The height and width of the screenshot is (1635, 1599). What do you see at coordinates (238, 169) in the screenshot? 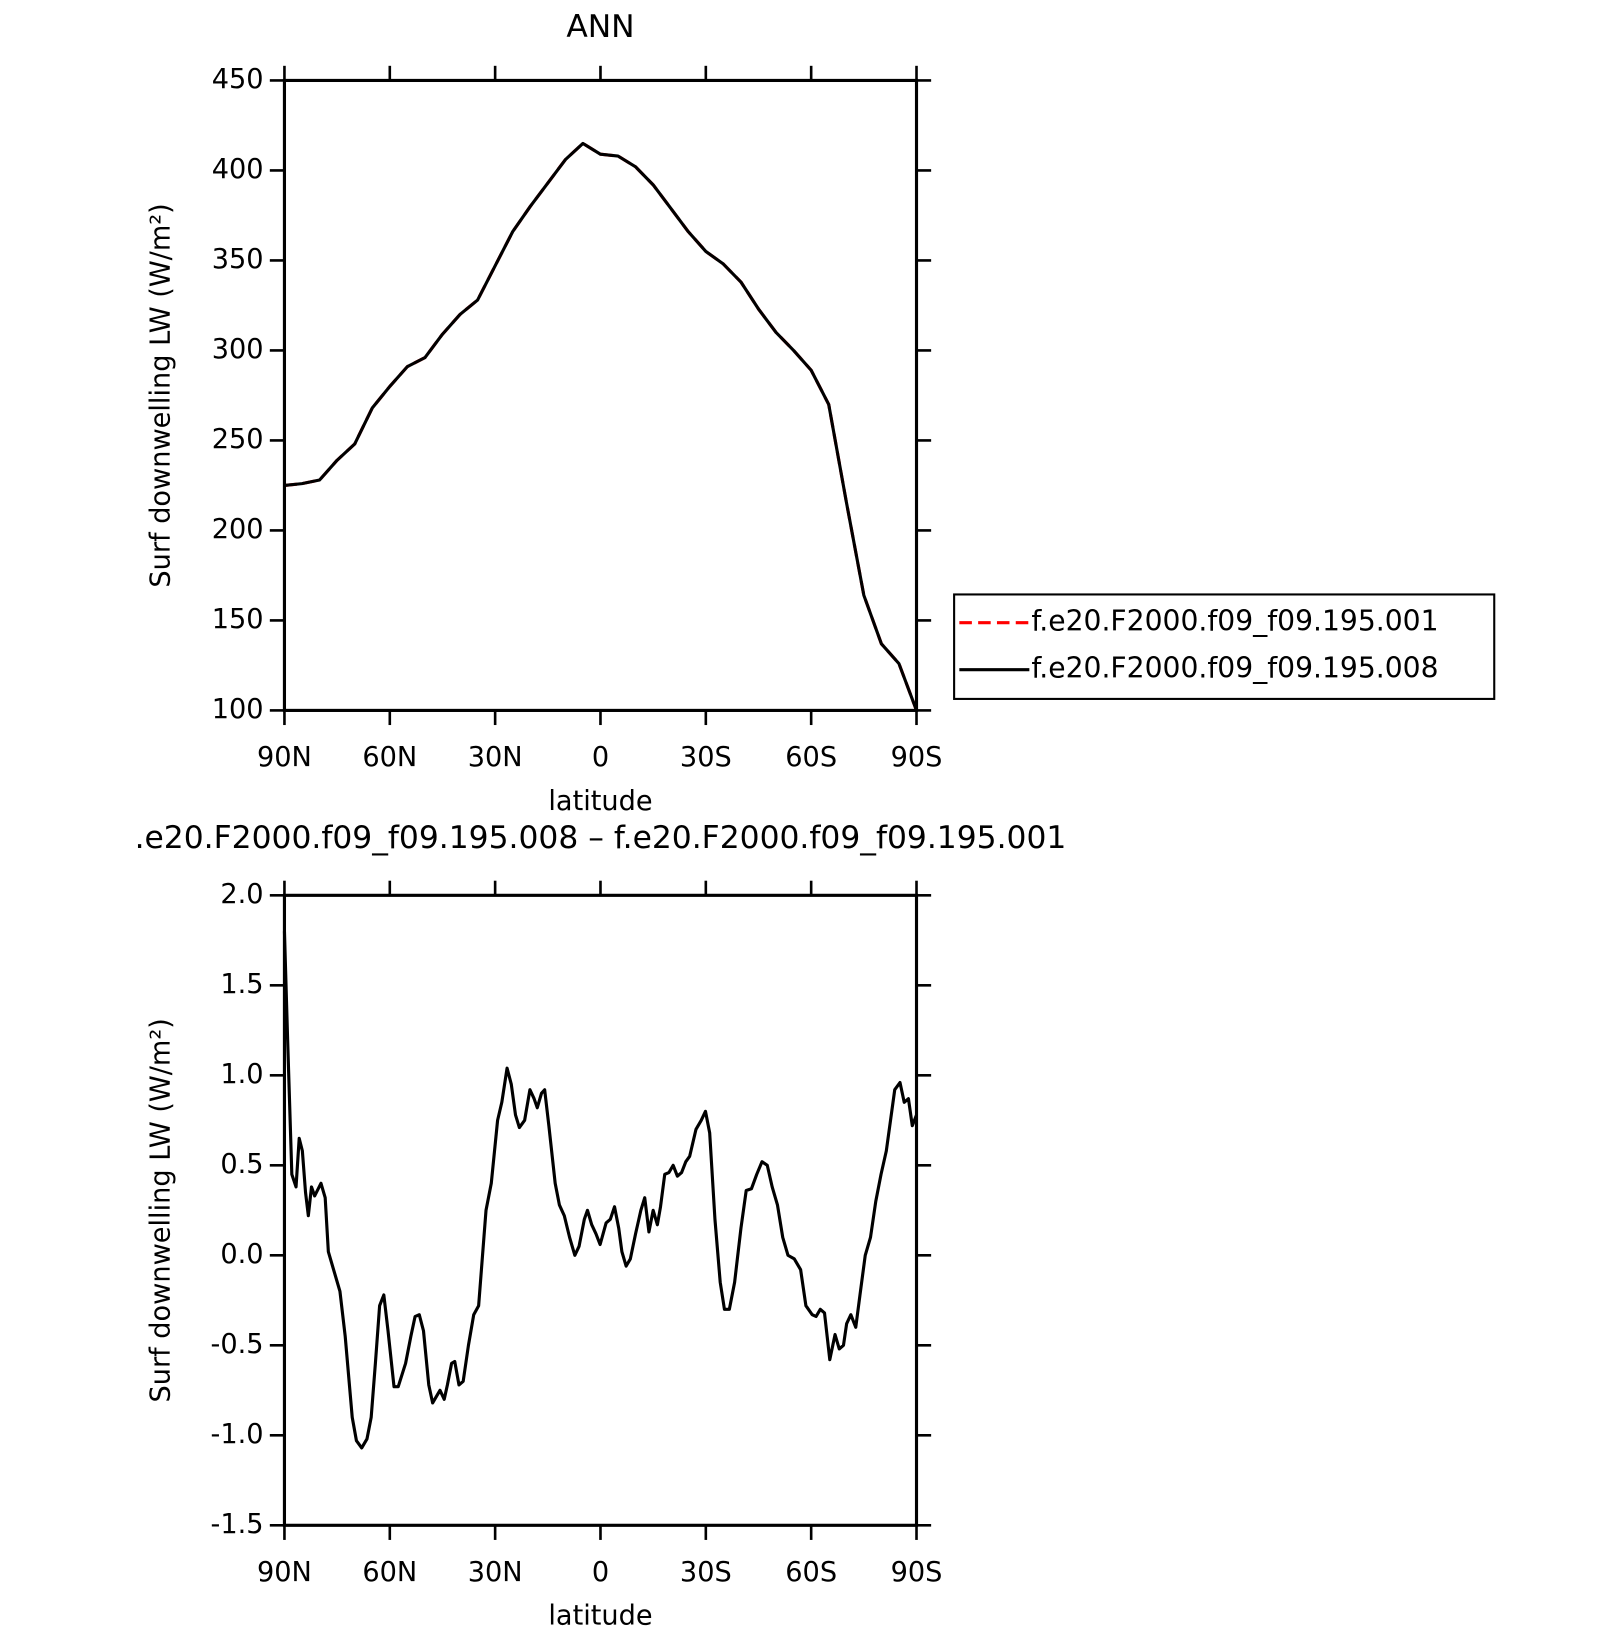
I see `y-tick-label: 400` at bounding box center [238, 169].